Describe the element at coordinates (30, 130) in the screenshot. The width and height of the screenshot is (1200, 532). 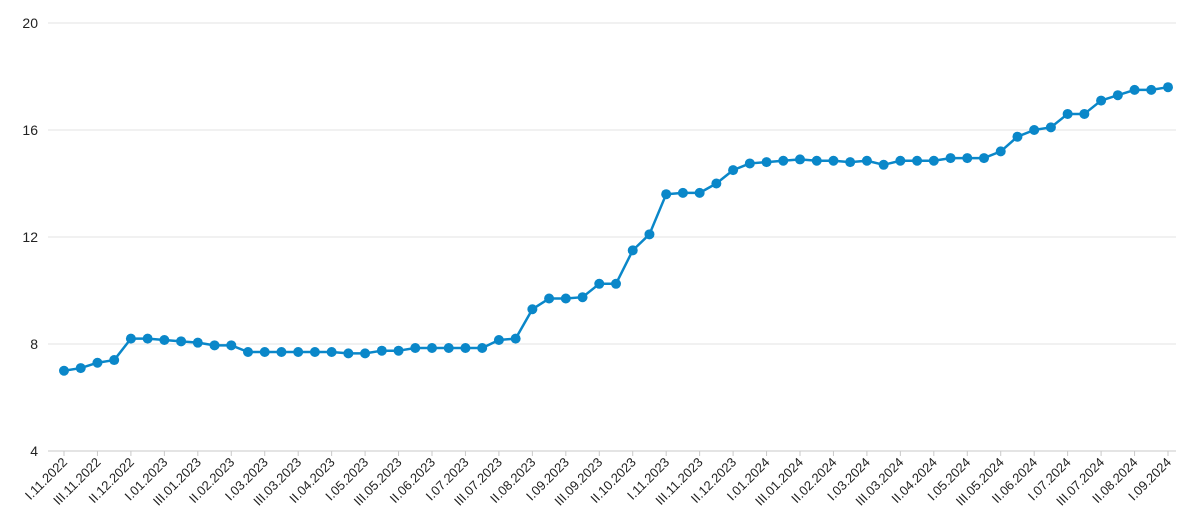
I see `y-tick-label: 16` at that location.